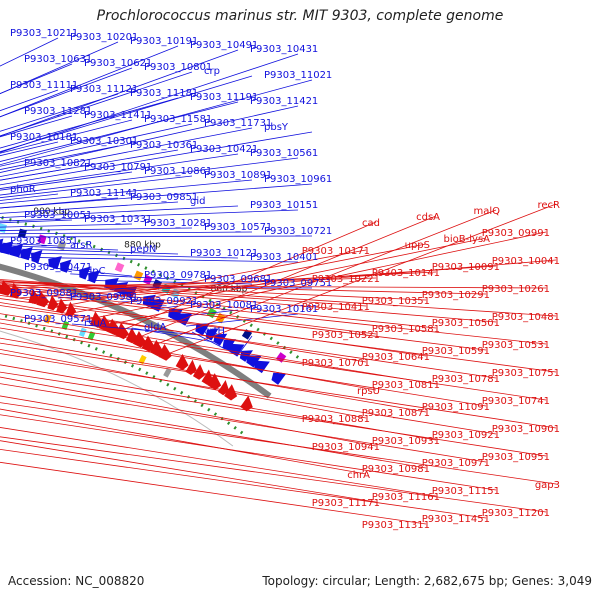  What do you see at coordinates (466, 435) in the screenshot?
I see `reverse-gene-label: P9303_10921` at bounding box center [466, 435].